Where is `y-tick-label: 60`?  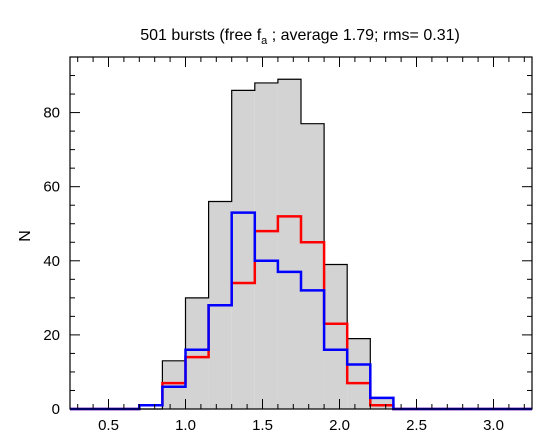 y-tick-label: 60 is located at coordinates (51, 187).